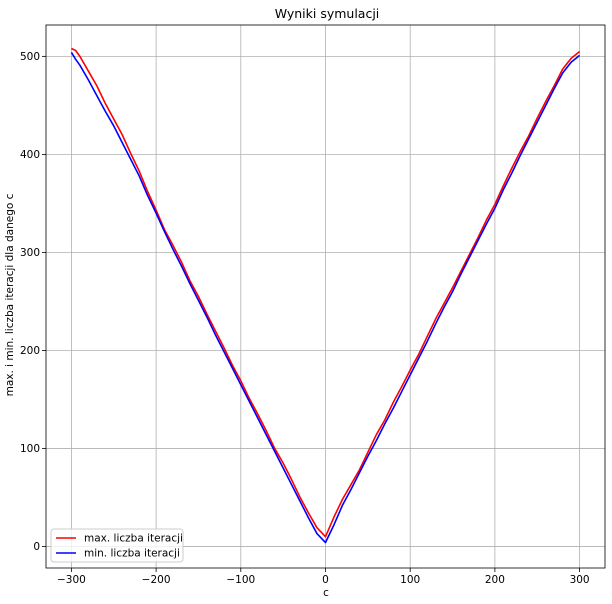  I want to click on y-tick-label: 100, so click(30, 449).